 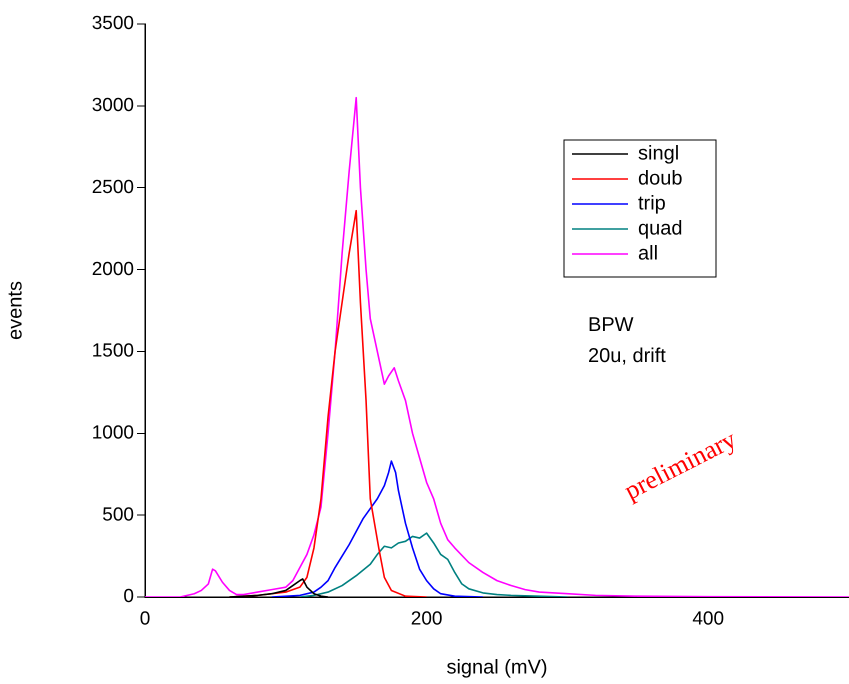 I want to click on x-axis-title: signal (mV), so click(x=497, y=667).